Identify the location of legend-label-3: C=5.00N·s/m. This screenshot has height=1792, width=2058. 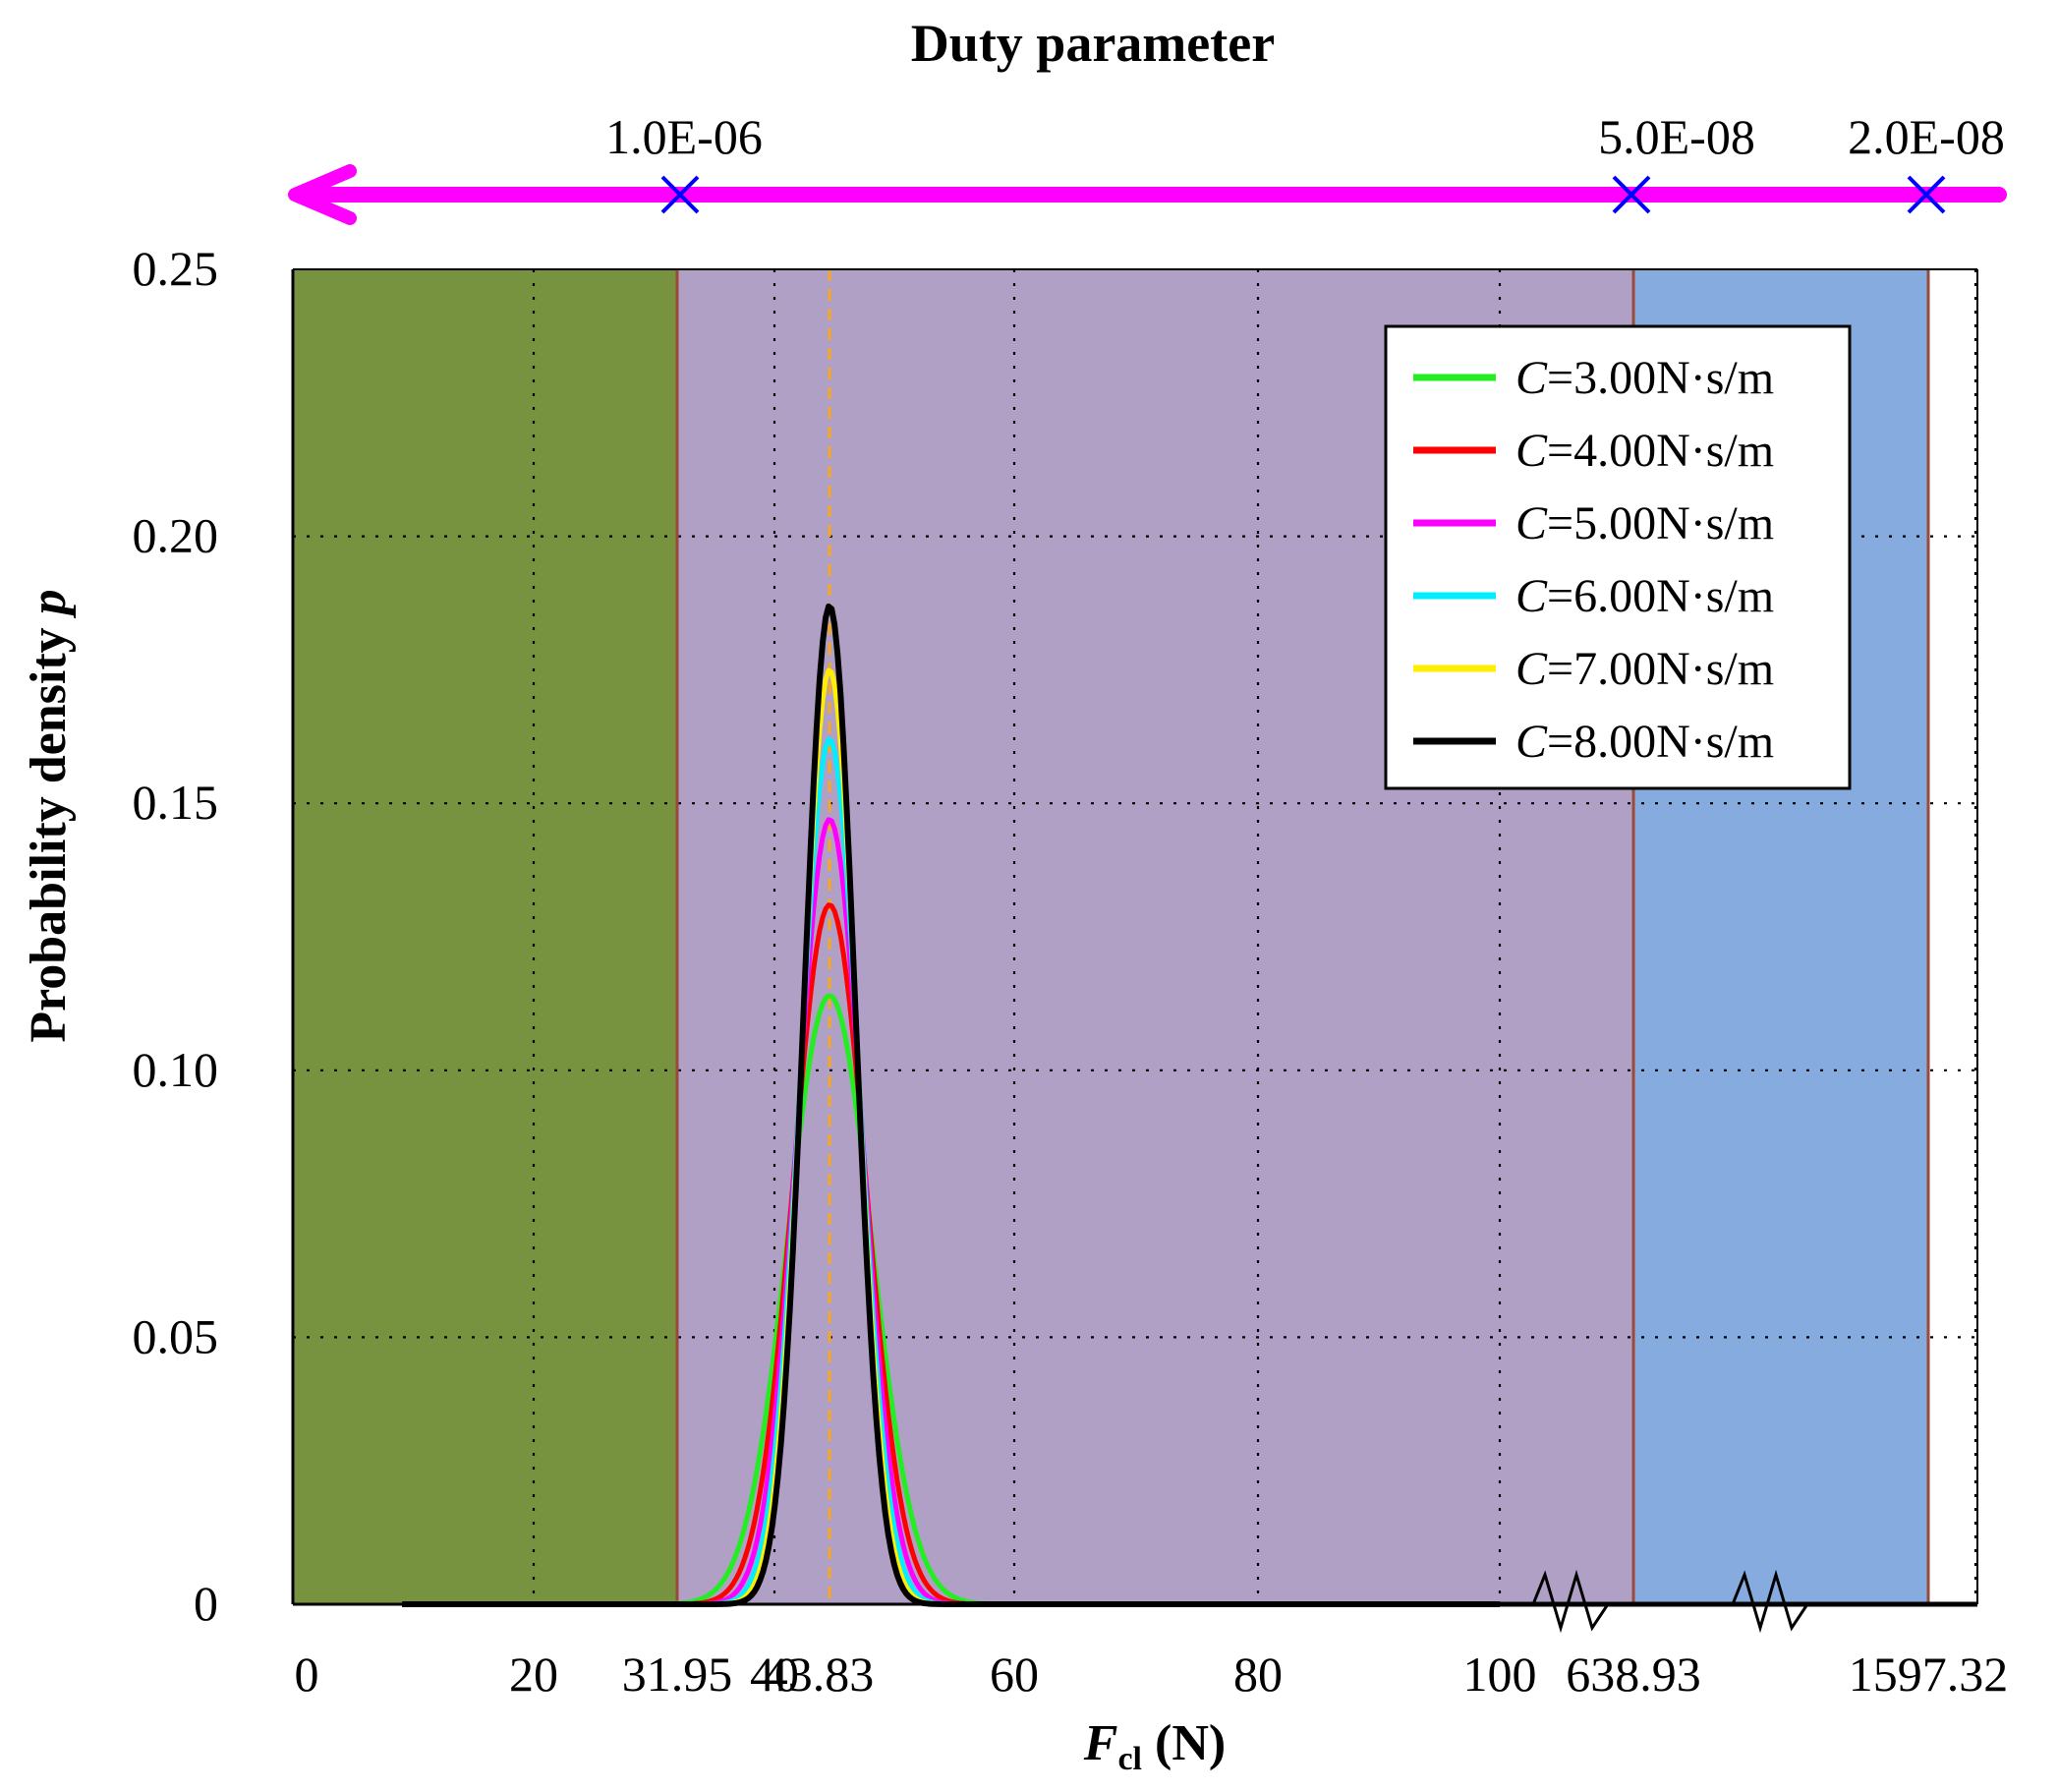
(1644, 523).